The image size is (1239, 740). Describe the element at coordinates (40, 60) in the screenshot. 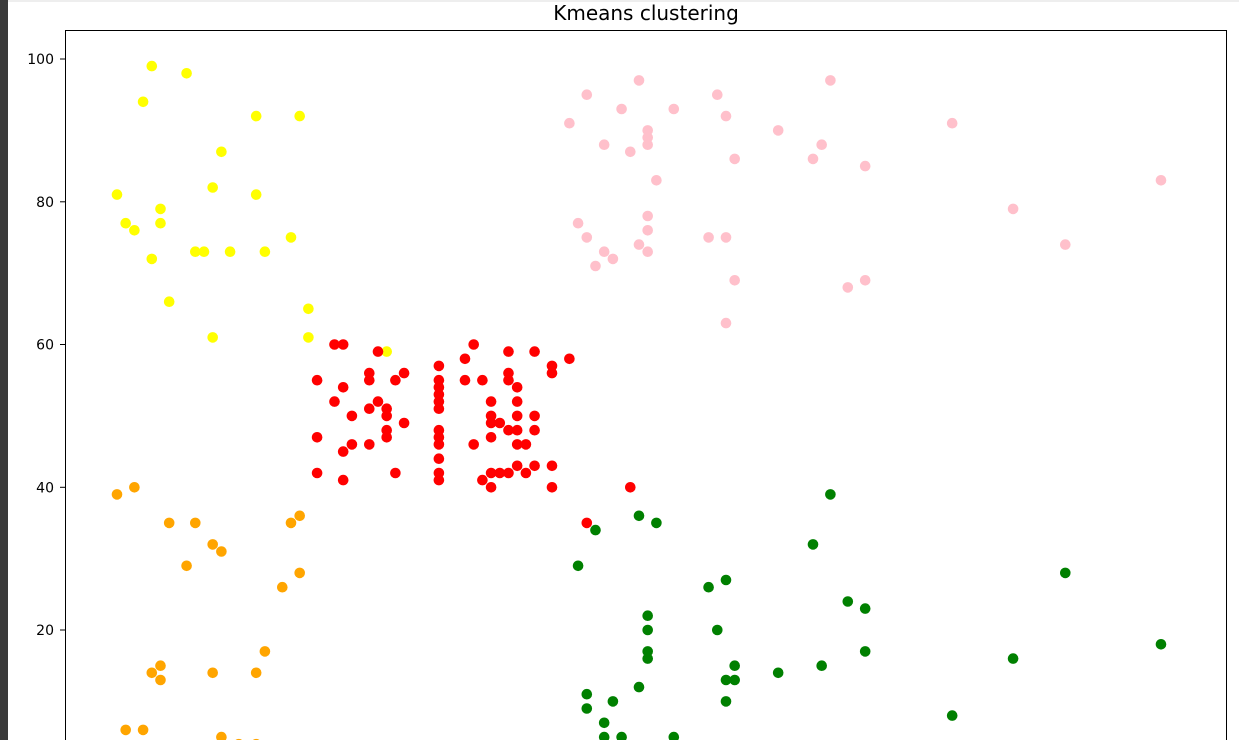

I see `y-tick-label: 100` at that location.